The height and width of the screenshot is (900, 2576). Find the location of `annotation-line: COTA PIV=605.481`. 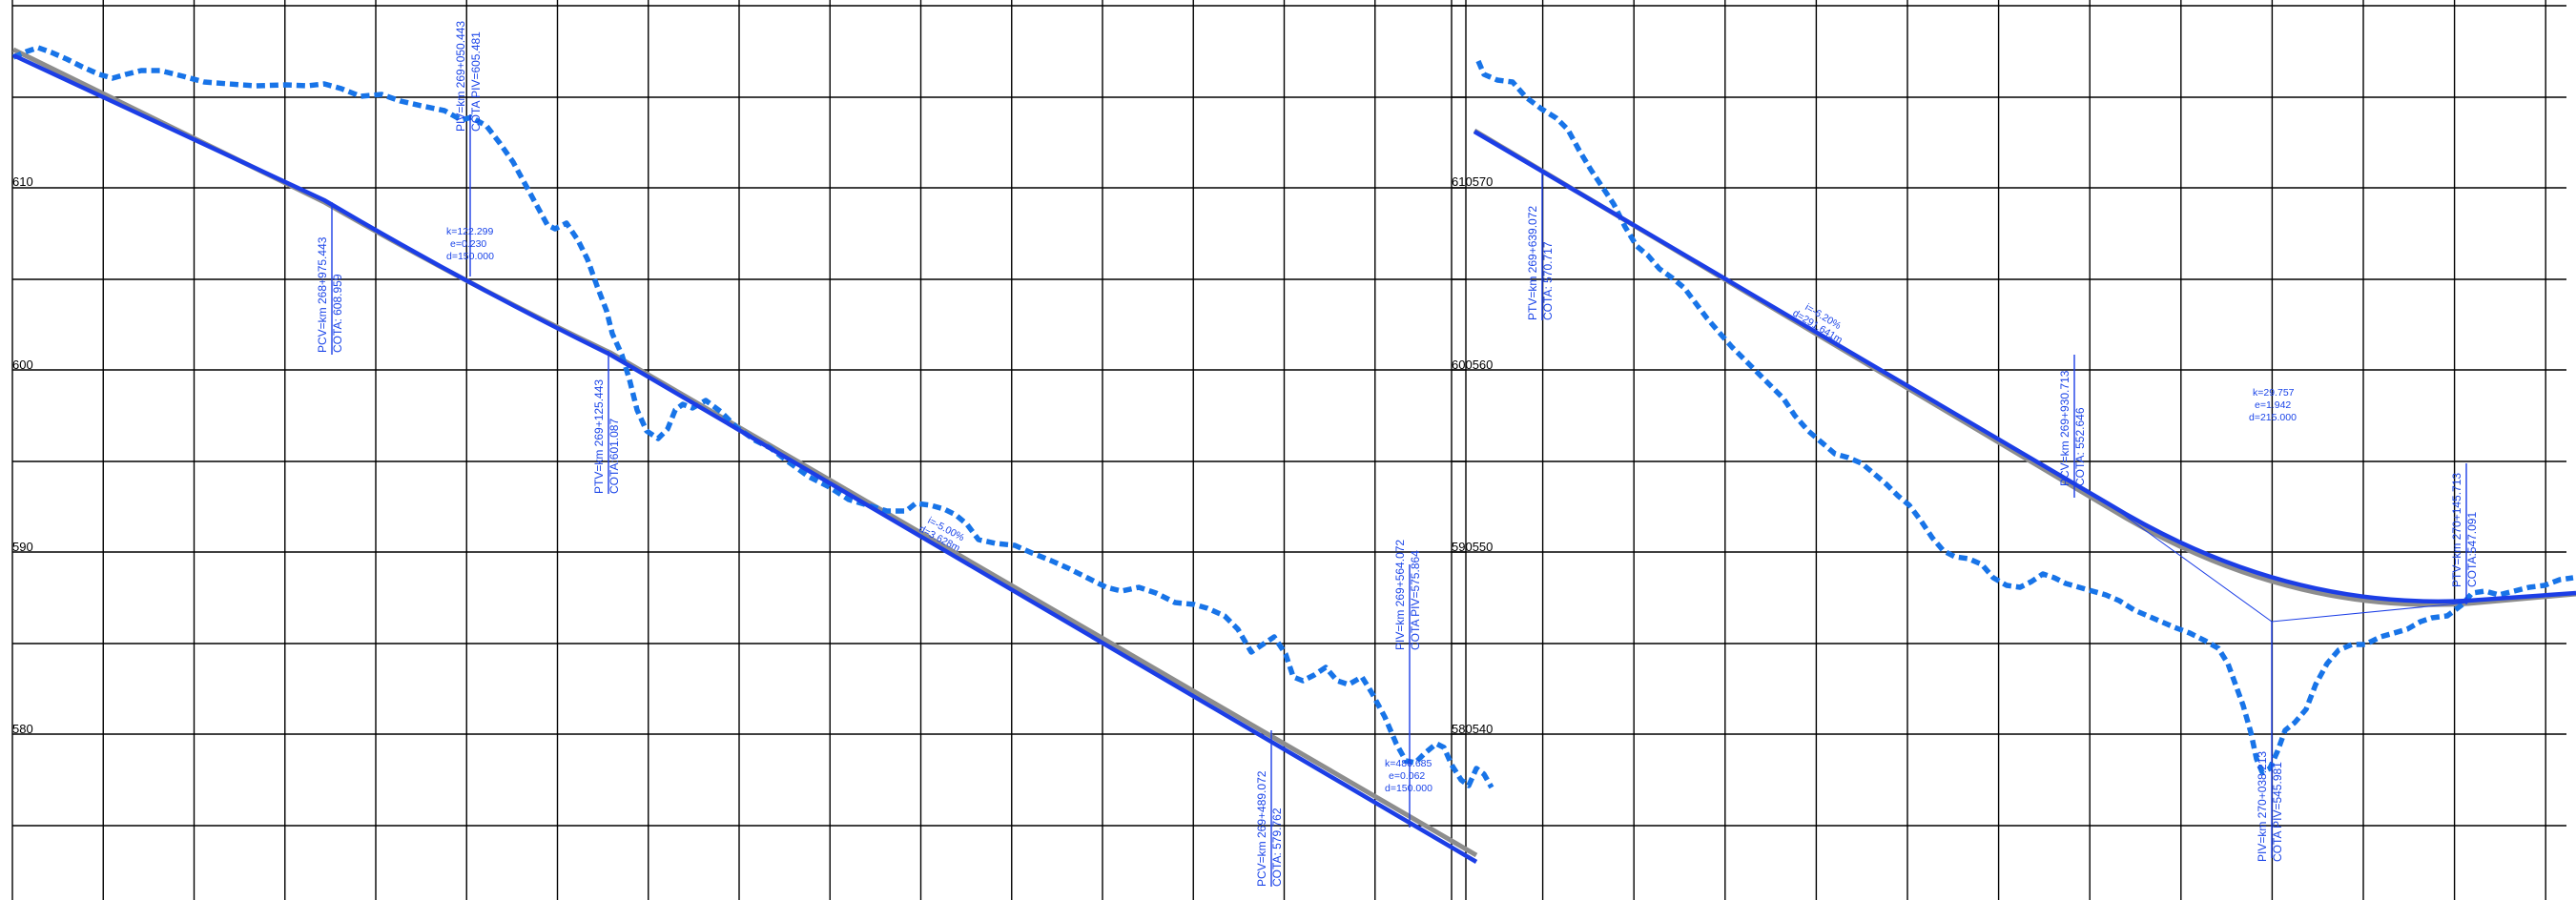

annotation-line: COTA PIV=605.481 is located at coordinates (476, 81).